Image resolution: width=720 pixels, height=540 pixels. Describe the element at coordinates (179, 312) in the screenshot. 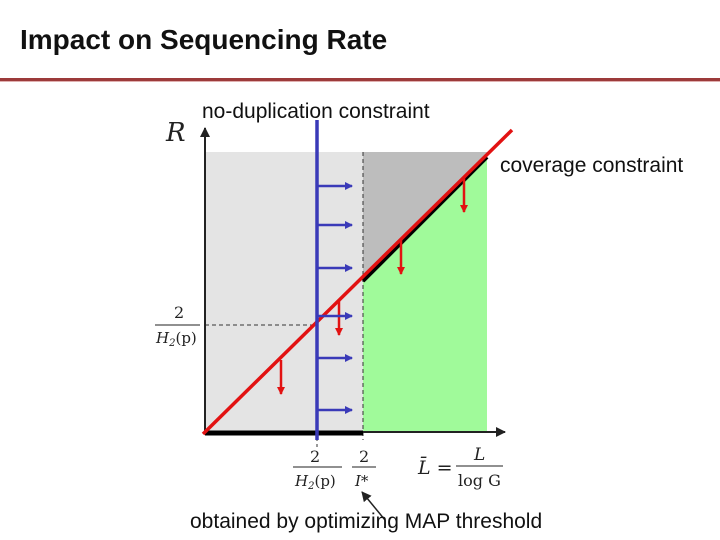

I see `y-tick-numerator: 2` at that location.